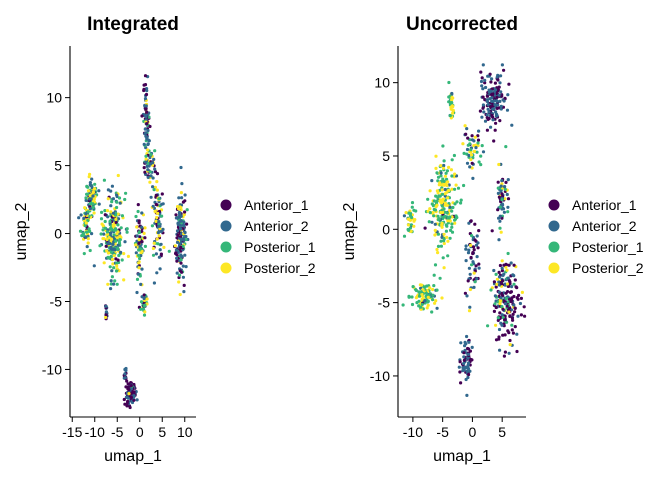 This screenshot has height=480, width=672. Describe the element at coordinates (382, 83) in the screenshot. I see `y-tick-label: 10` at that location.